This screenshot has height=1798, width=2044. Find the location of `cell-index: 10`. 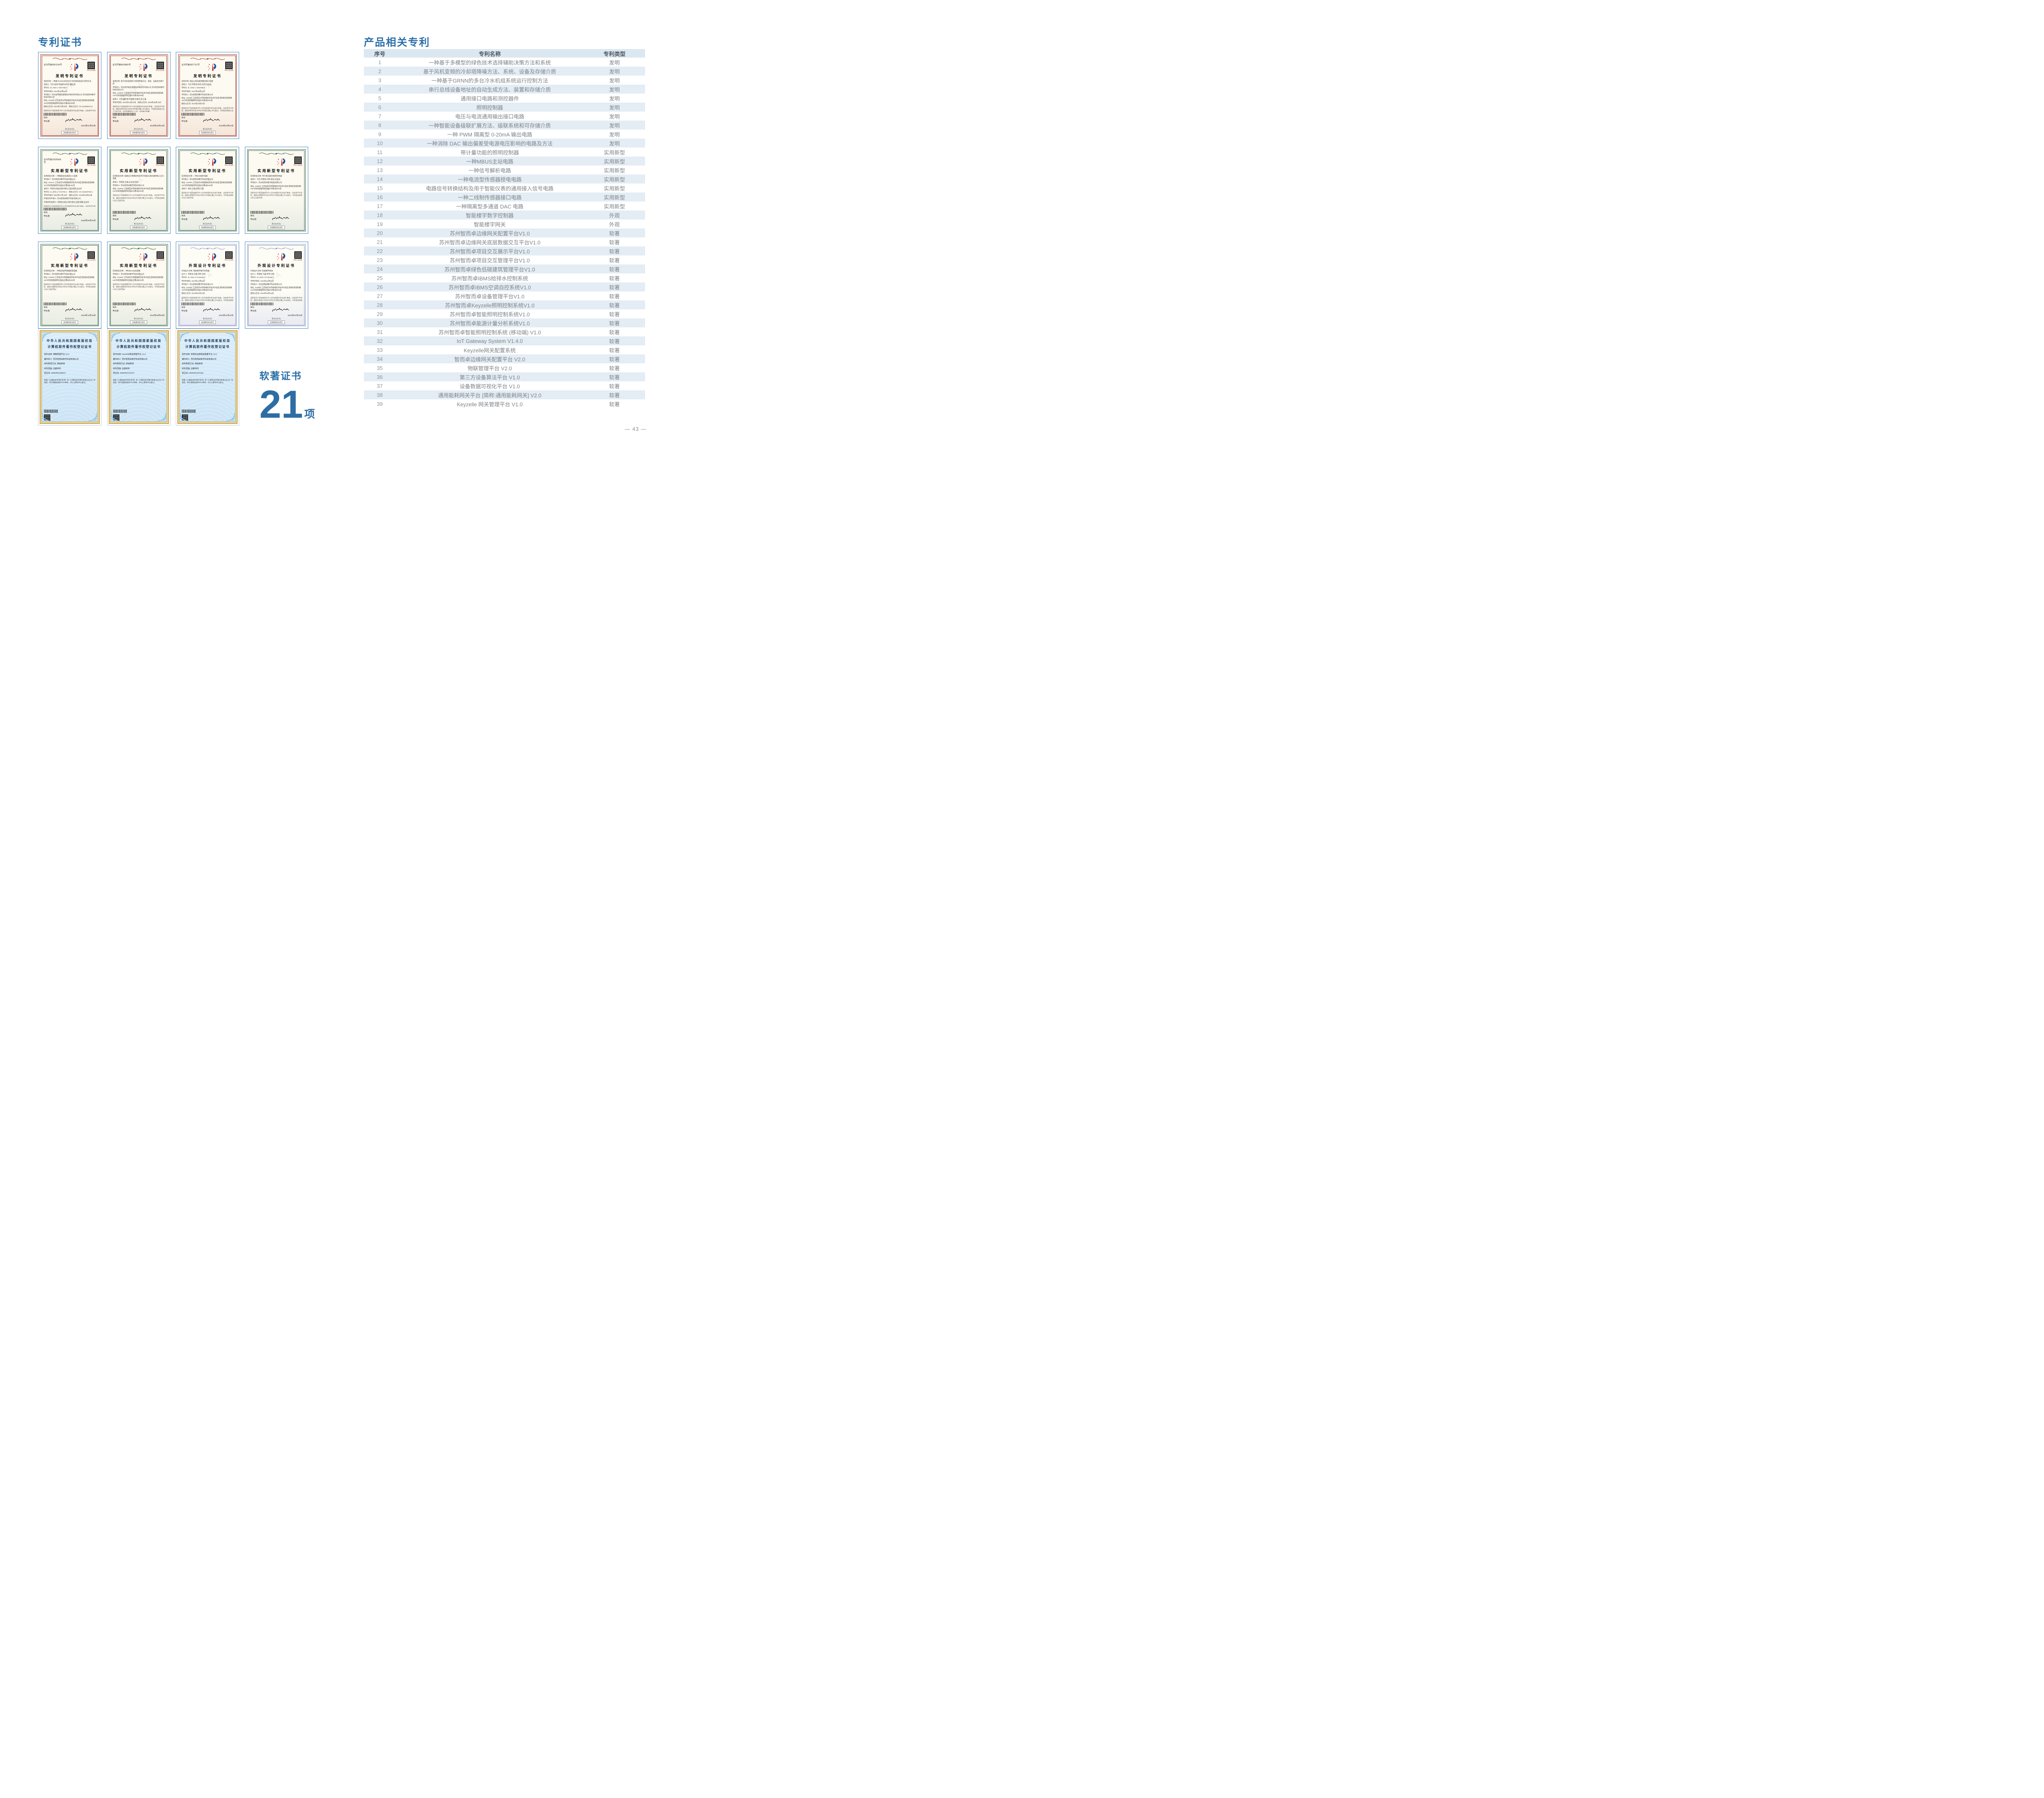

cell-index: 10 is located at coordinates (380, 143).